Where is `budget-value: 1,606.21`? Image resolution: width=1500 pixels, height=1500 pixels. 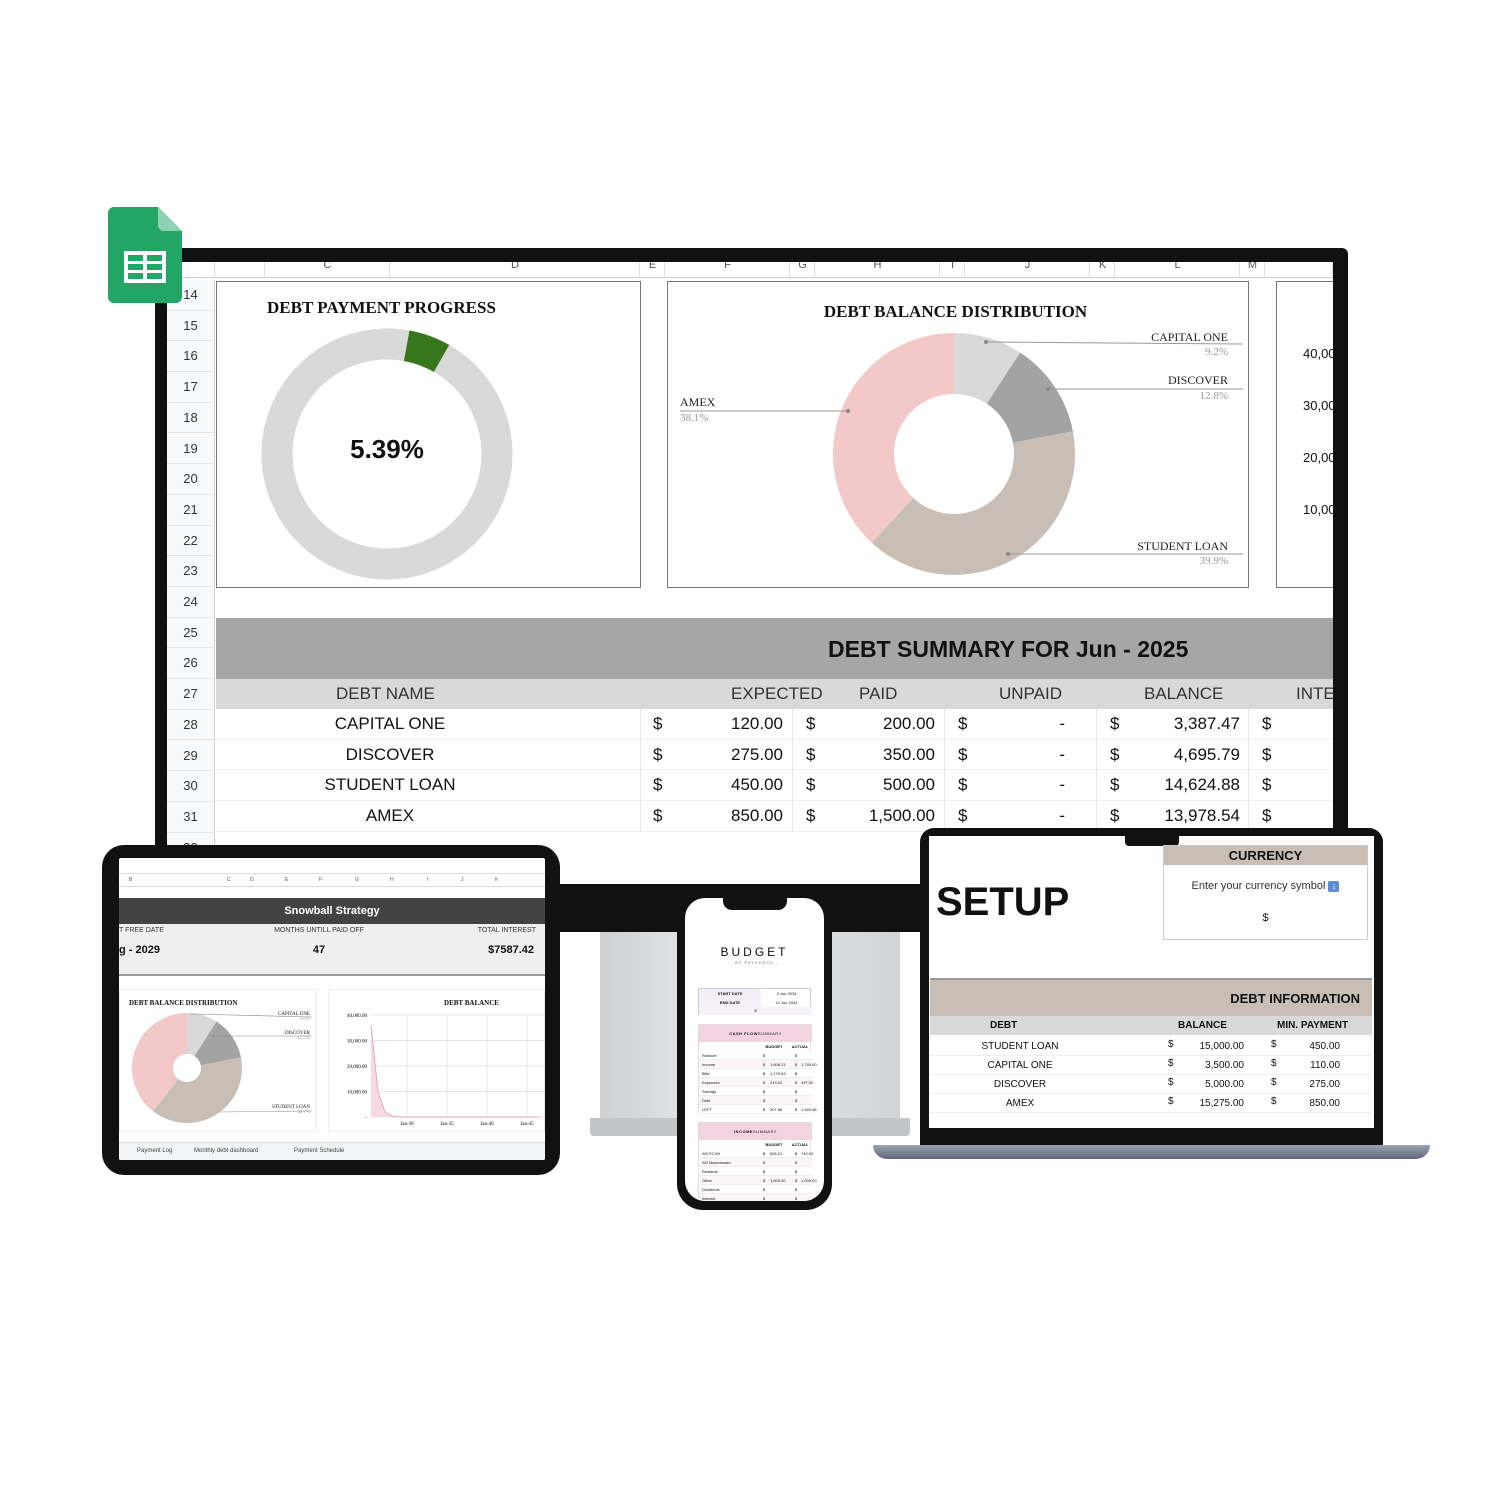
budget-value: 1,606.21 is located at coordinates (778, 1064).